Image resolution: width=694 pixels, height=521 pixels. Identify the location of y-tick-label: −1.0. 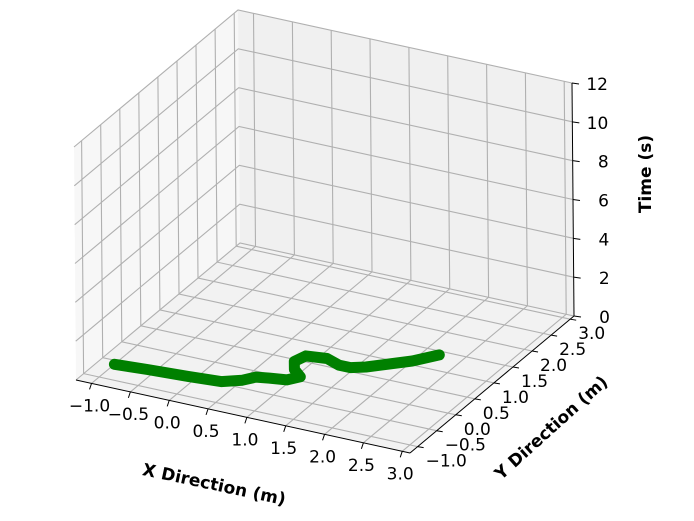
(446, 462).